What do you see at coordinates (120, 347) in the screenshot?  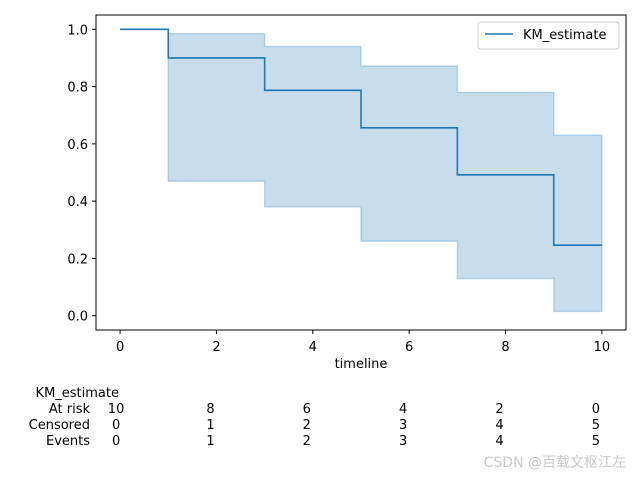 I see `x-tick-label: 0` at bounding box center [120, 347].